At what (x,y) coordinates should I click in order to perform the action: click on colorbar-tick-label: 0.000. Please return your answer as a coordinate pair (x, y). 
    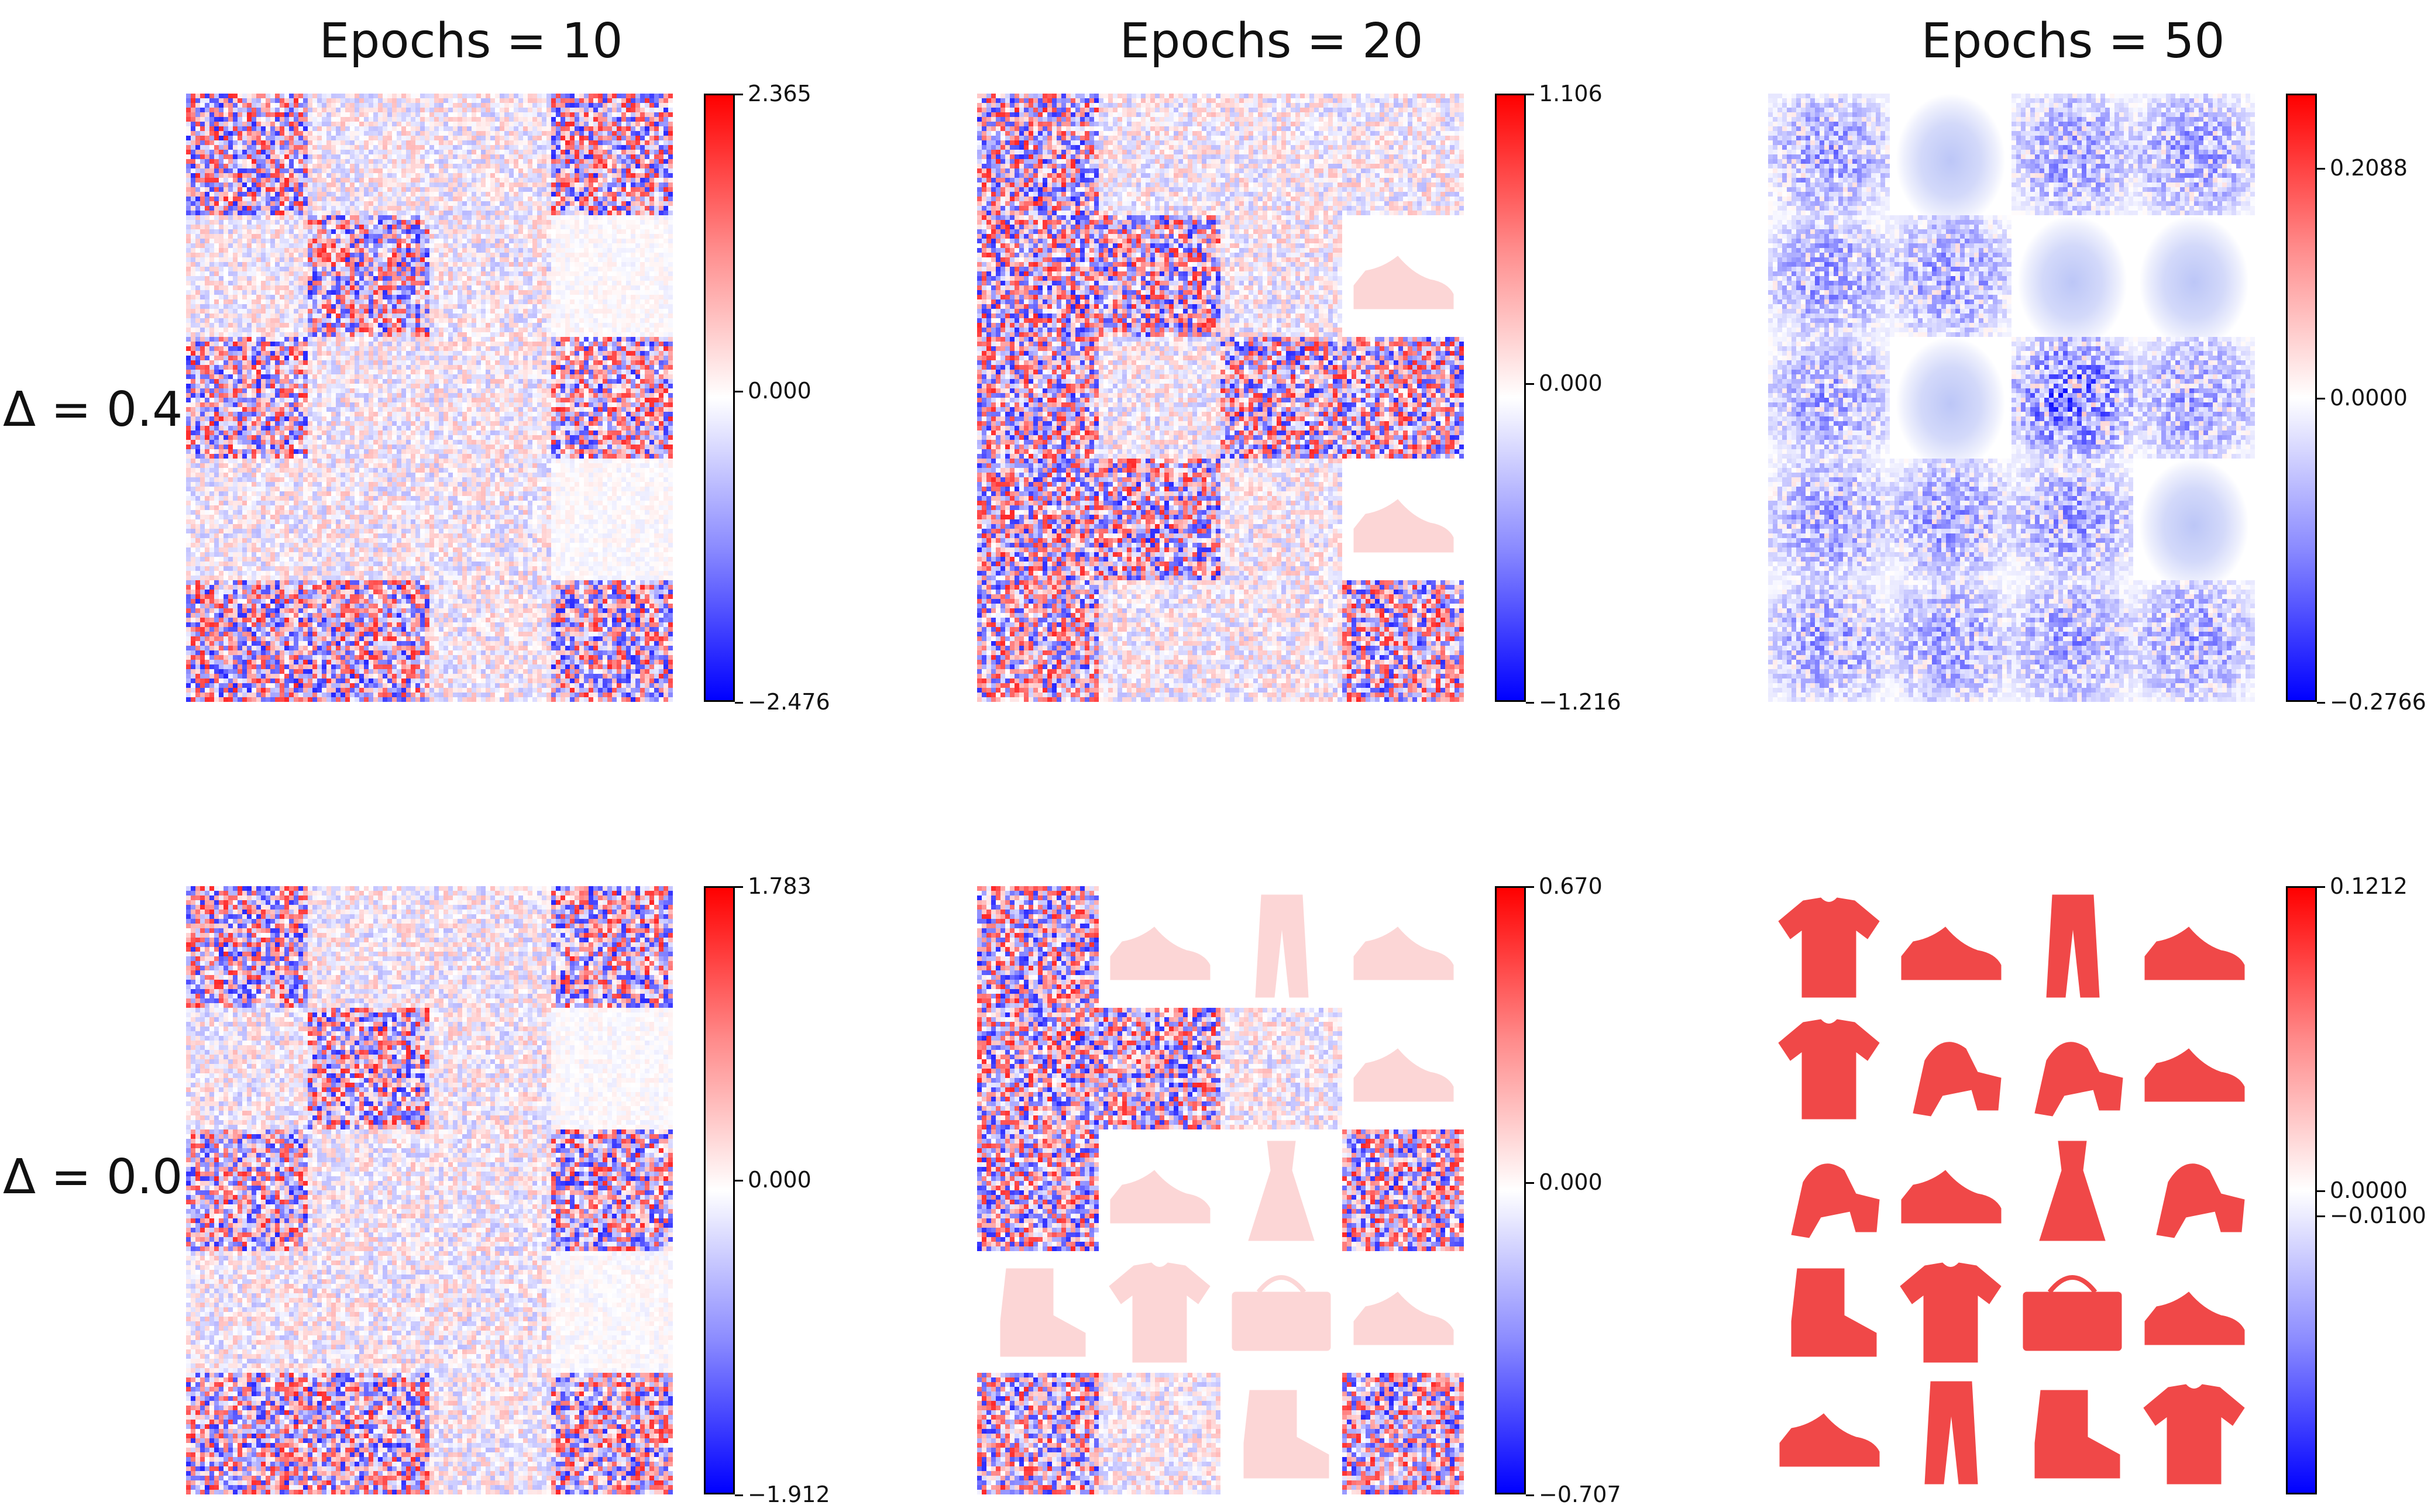
    Looking at the image, I should click on (1565, 383).